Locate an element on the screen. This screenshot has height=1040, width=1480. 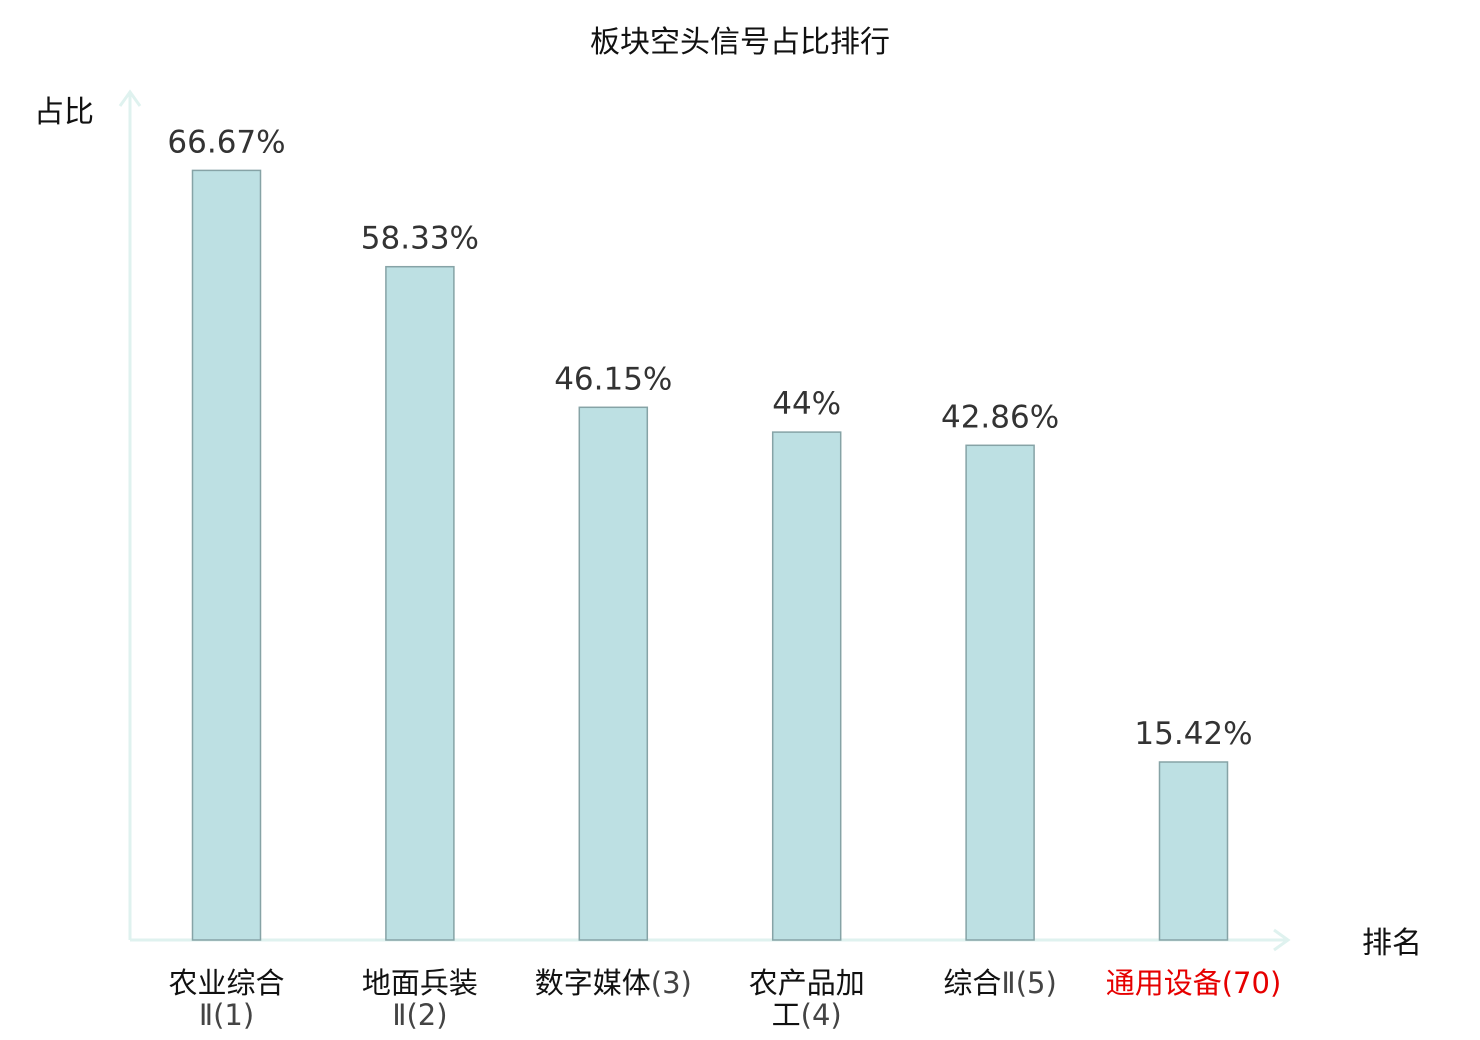
chart-title: 板块空头信号占比排行 is located at coordinates (740, 42).